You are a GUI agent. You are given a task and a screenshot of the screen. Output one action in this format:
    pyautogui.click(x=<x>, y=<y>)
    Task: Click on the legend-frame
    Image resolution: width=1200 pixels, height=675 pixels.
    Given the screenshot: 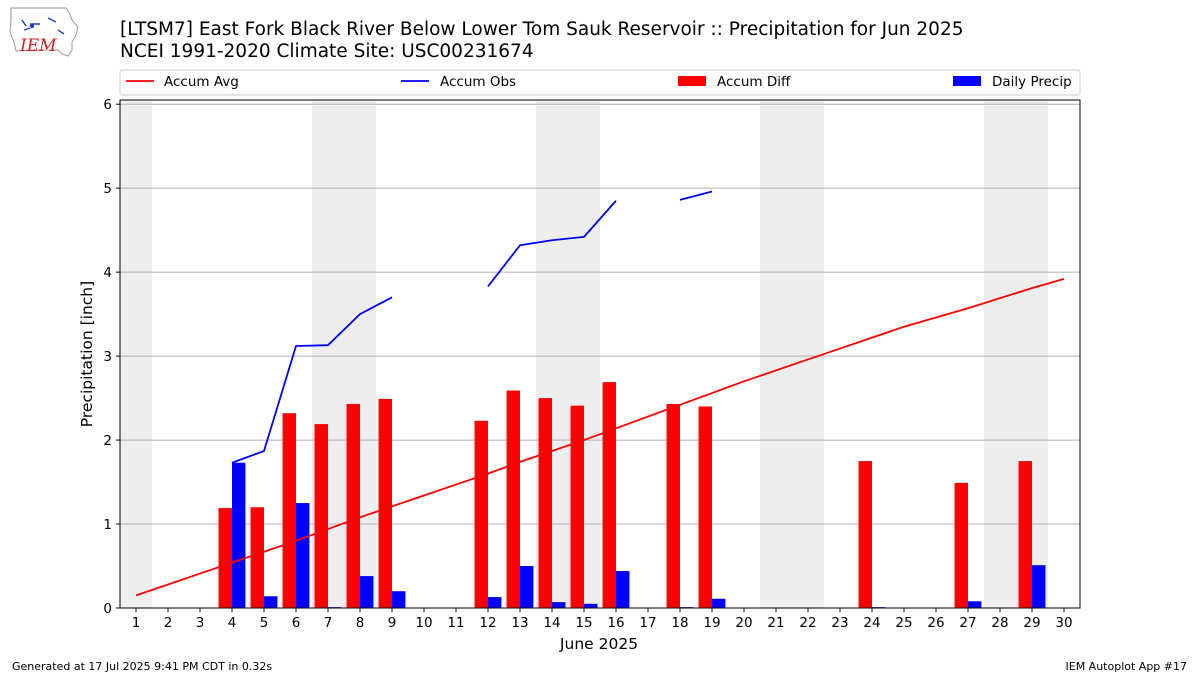 What is the action you would take?
    pyautogui.click(x=600, y=82)
    